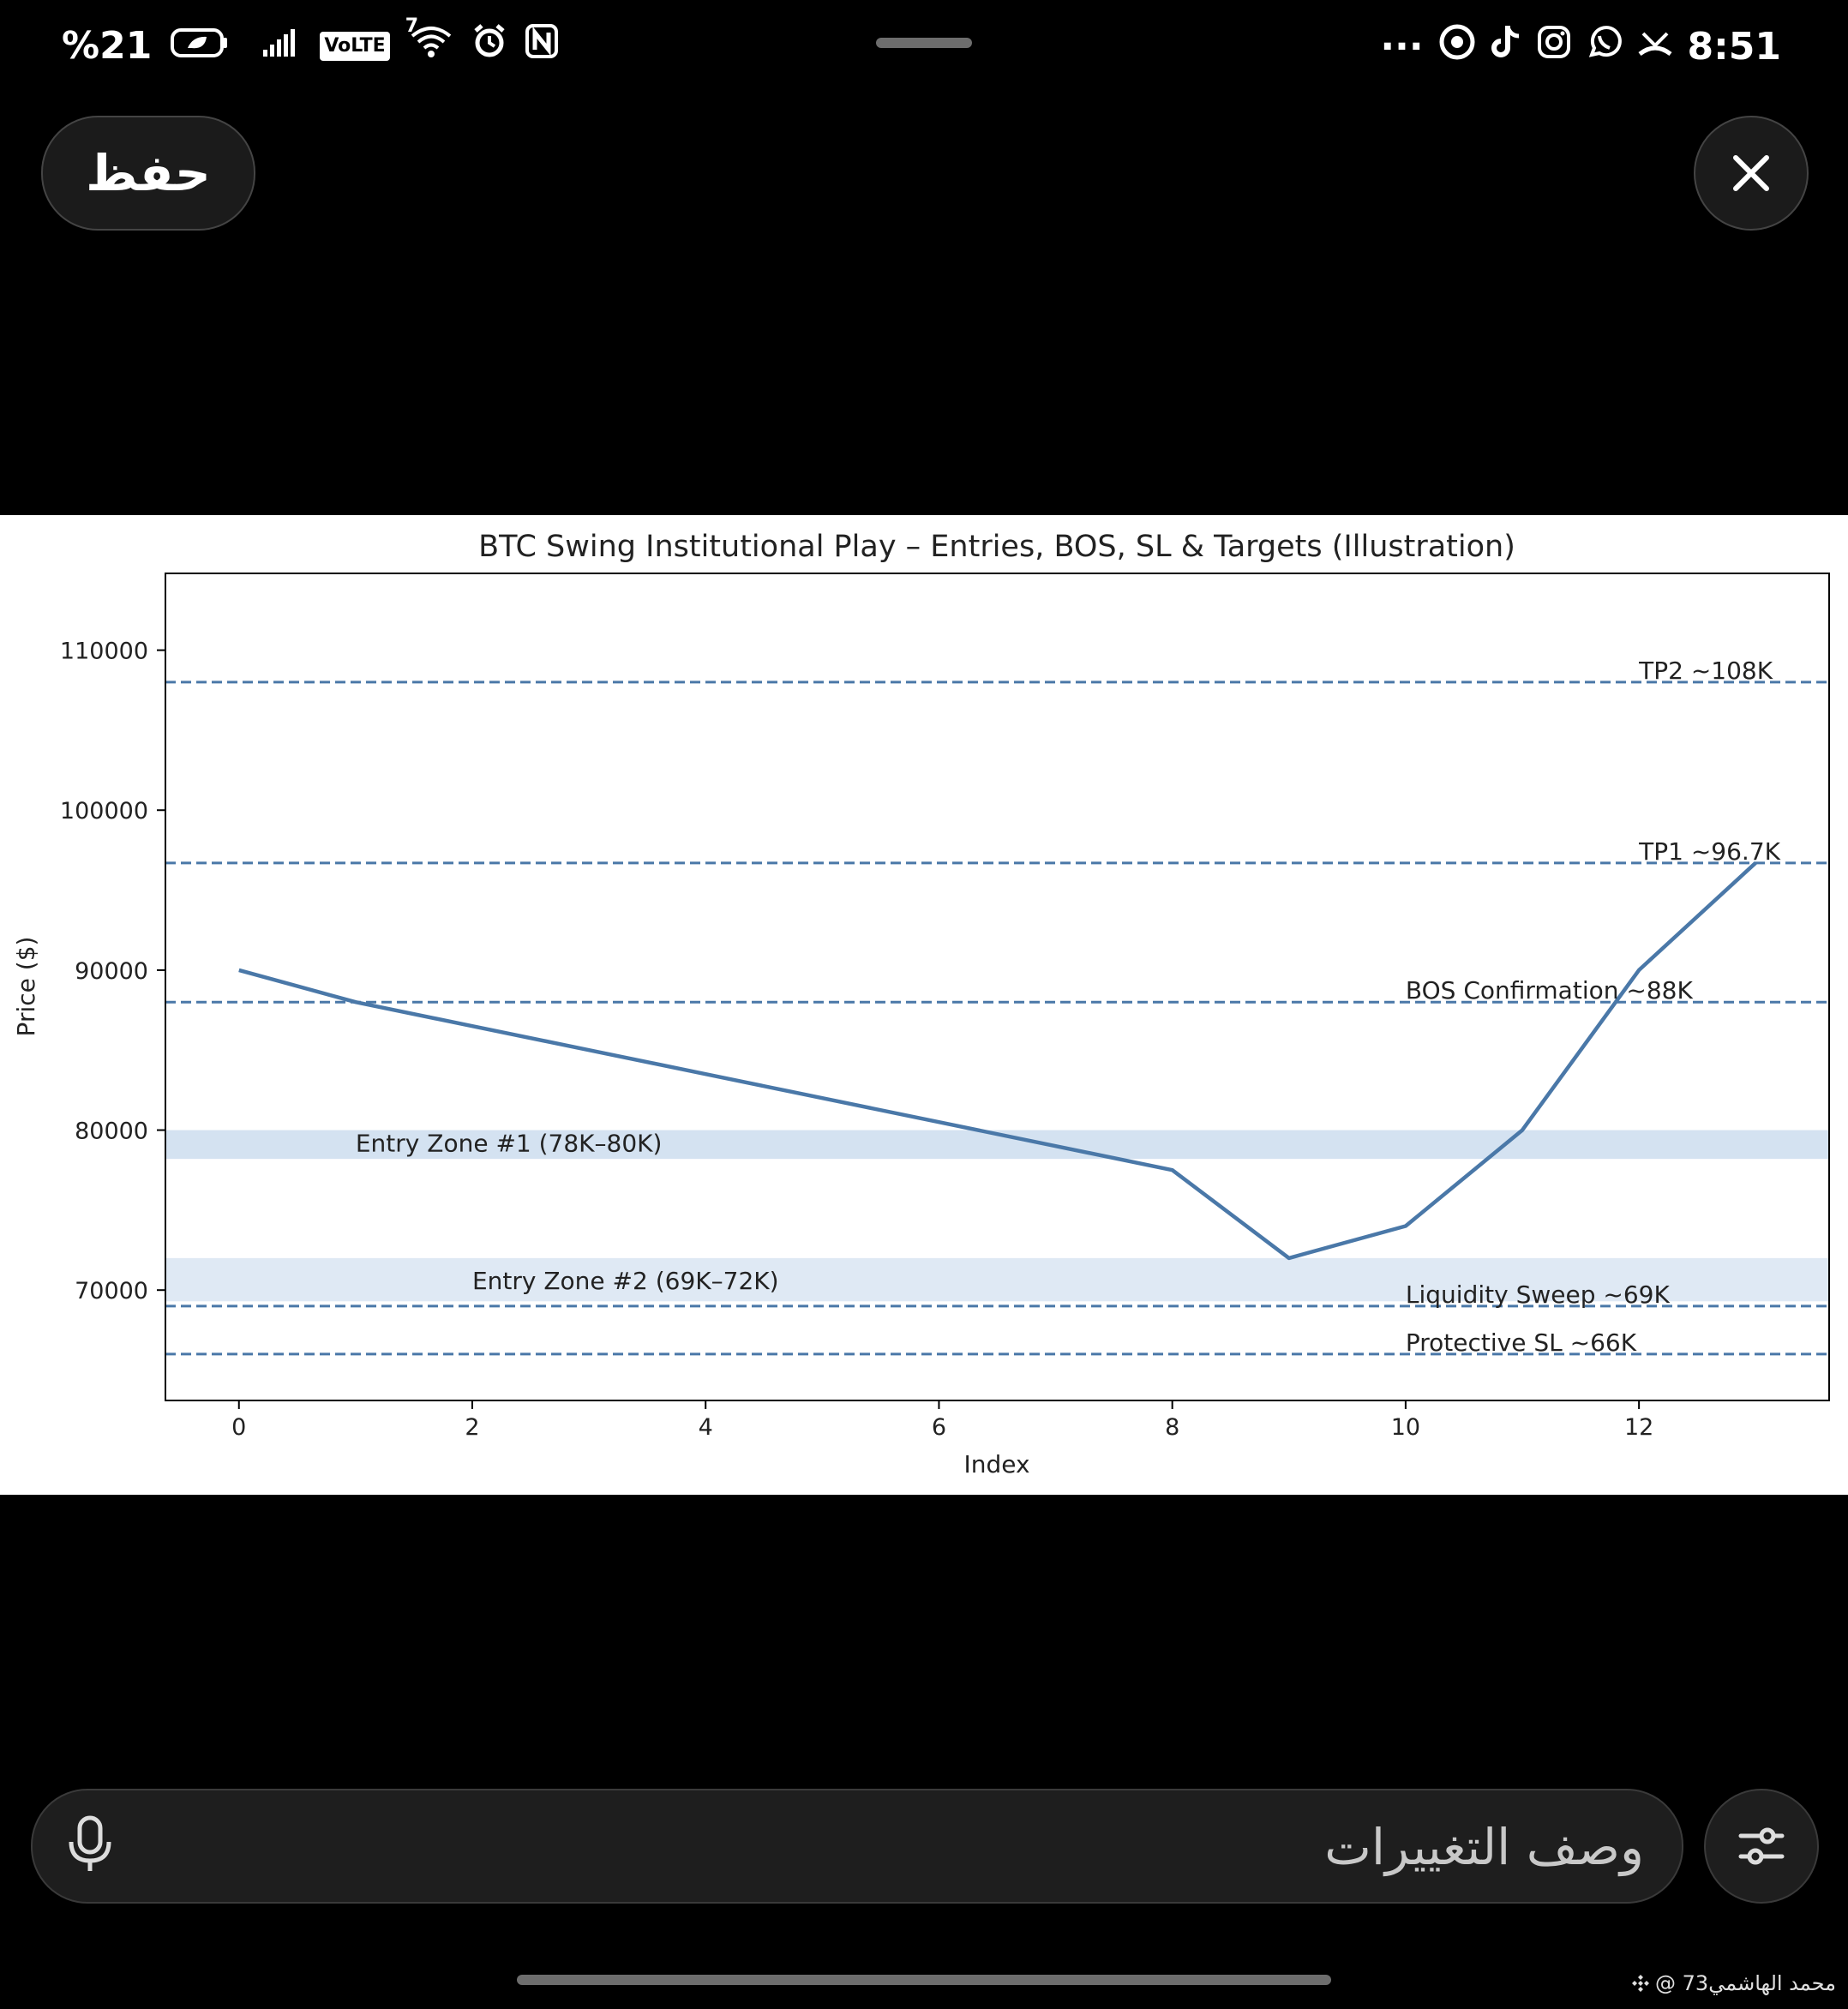 Image resolution: width=1848 pixels, height=2009 pixels. What do you see at coordinates (1484, 1847) in the screenshot?
I see `prompt-placeholder: وصف التغييرات` at bounding box center [1484, 1847].